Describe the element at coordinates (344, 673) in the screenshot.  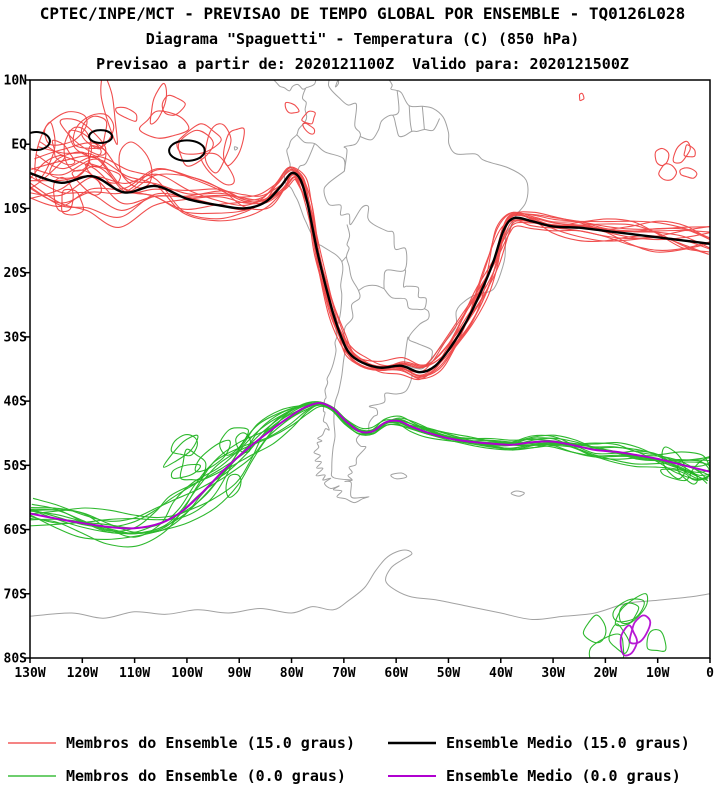
I see `x-axis-label: 70W` at that location.